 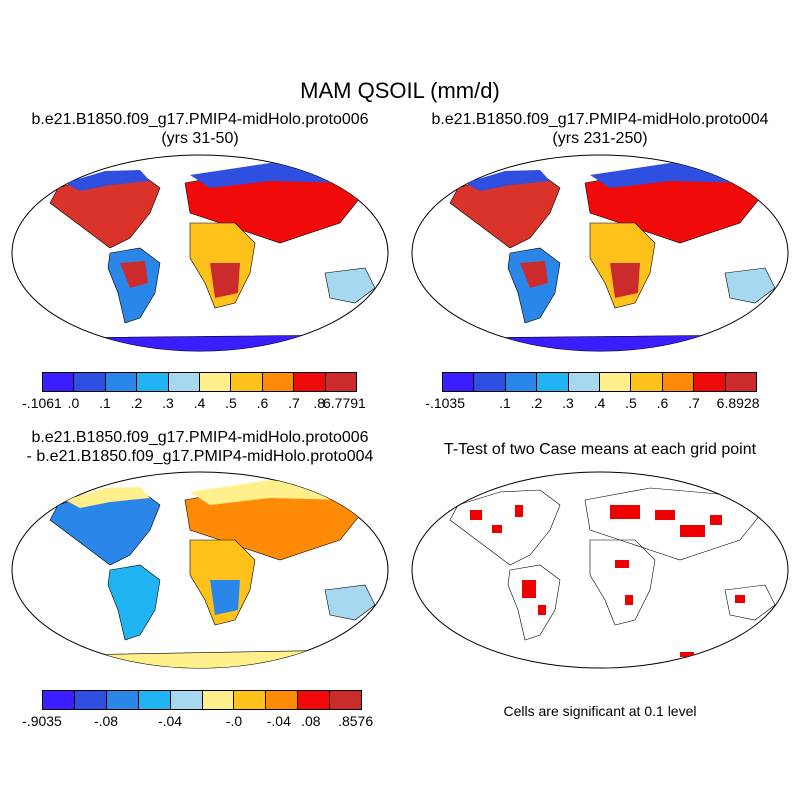 What do you see at coordinates (344, 403) in the screenshot?
I see `cbar-label: 6.7791` at bounding box center [344, 403].